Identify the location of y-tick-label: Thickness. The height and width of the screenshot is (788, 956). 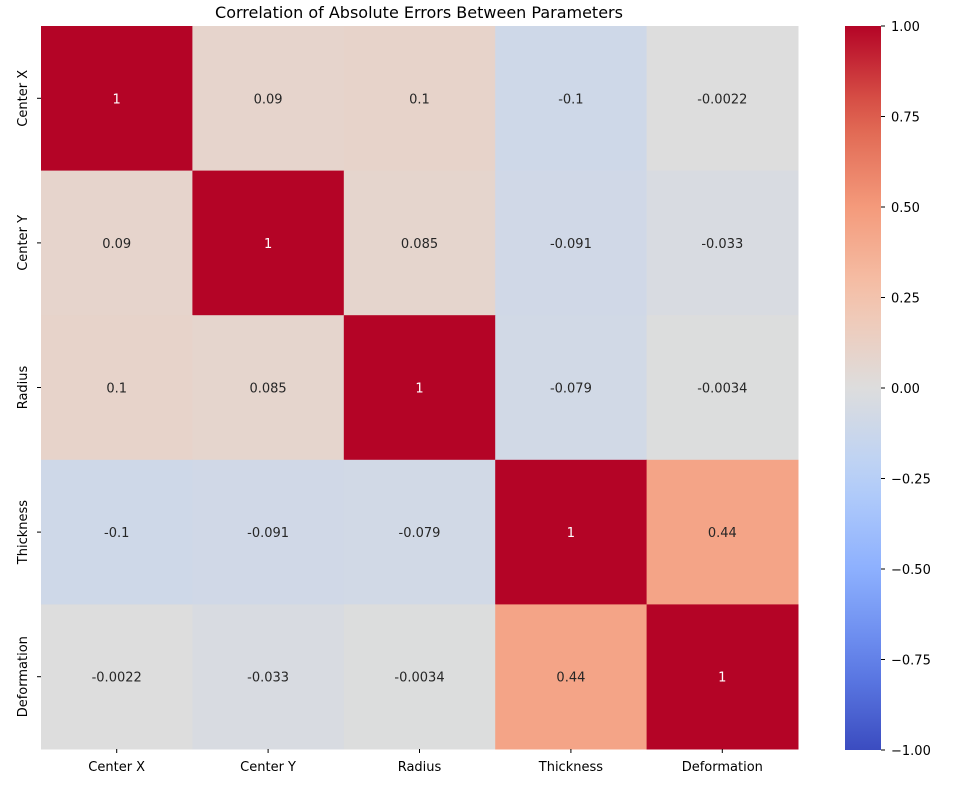
(23, 532).